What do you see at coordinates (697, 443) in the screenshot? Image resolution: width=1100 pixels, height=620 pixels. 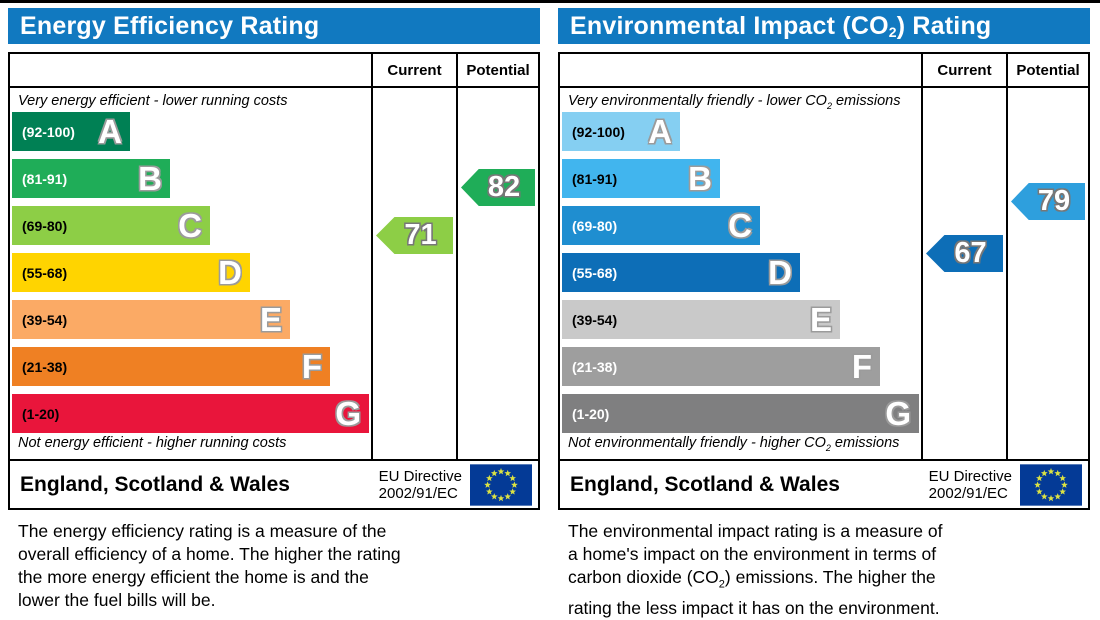 I see `bottom-caption-text: Not environmentally friendly - higher CO` at bounding box center [697, 443].